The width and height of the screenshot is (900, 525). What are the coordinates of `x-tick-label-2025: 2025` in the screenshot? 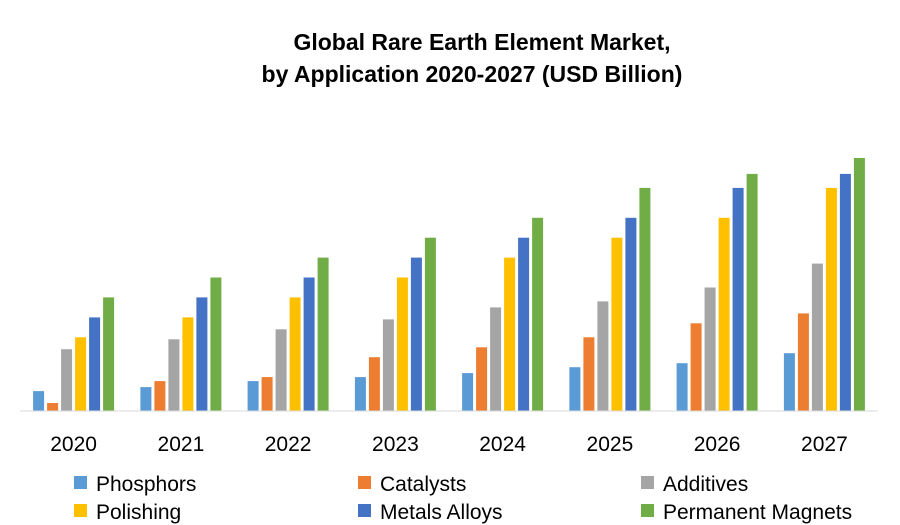 It's located at (610, 444).